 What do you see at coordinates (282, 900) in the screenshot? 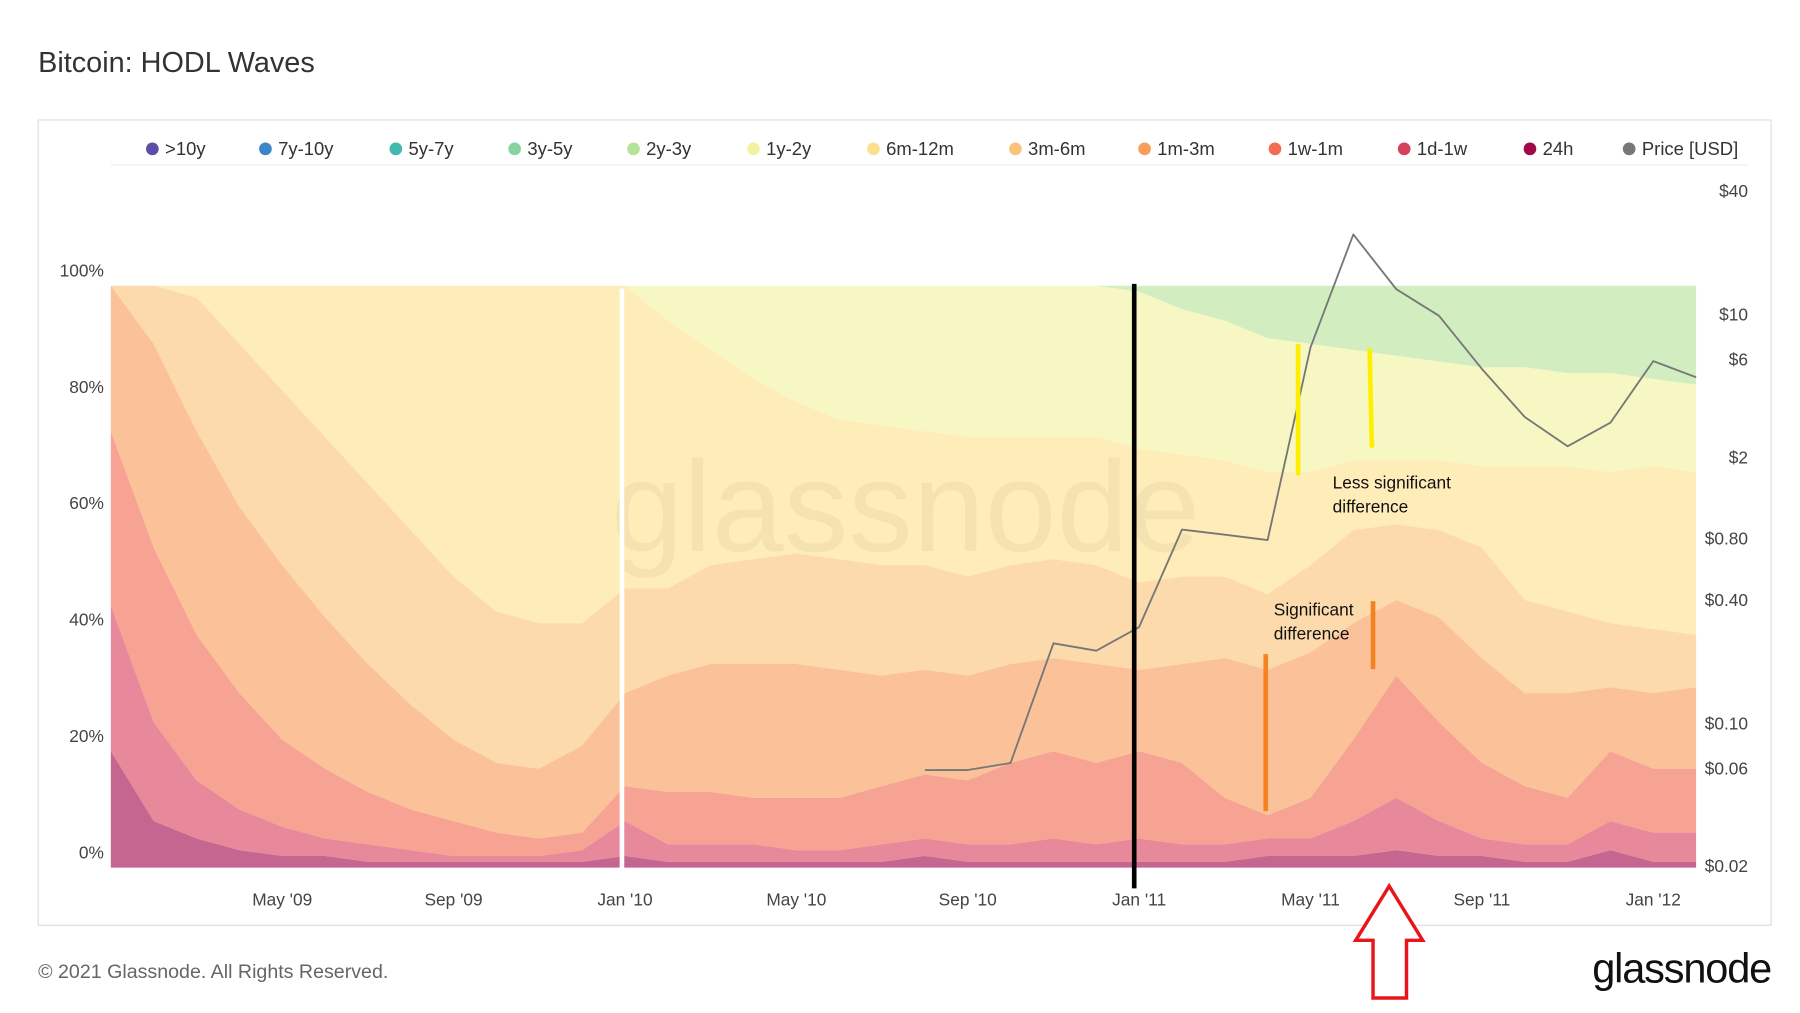
I see `x-tick-label: May '09` at bounding box center [282, 900].